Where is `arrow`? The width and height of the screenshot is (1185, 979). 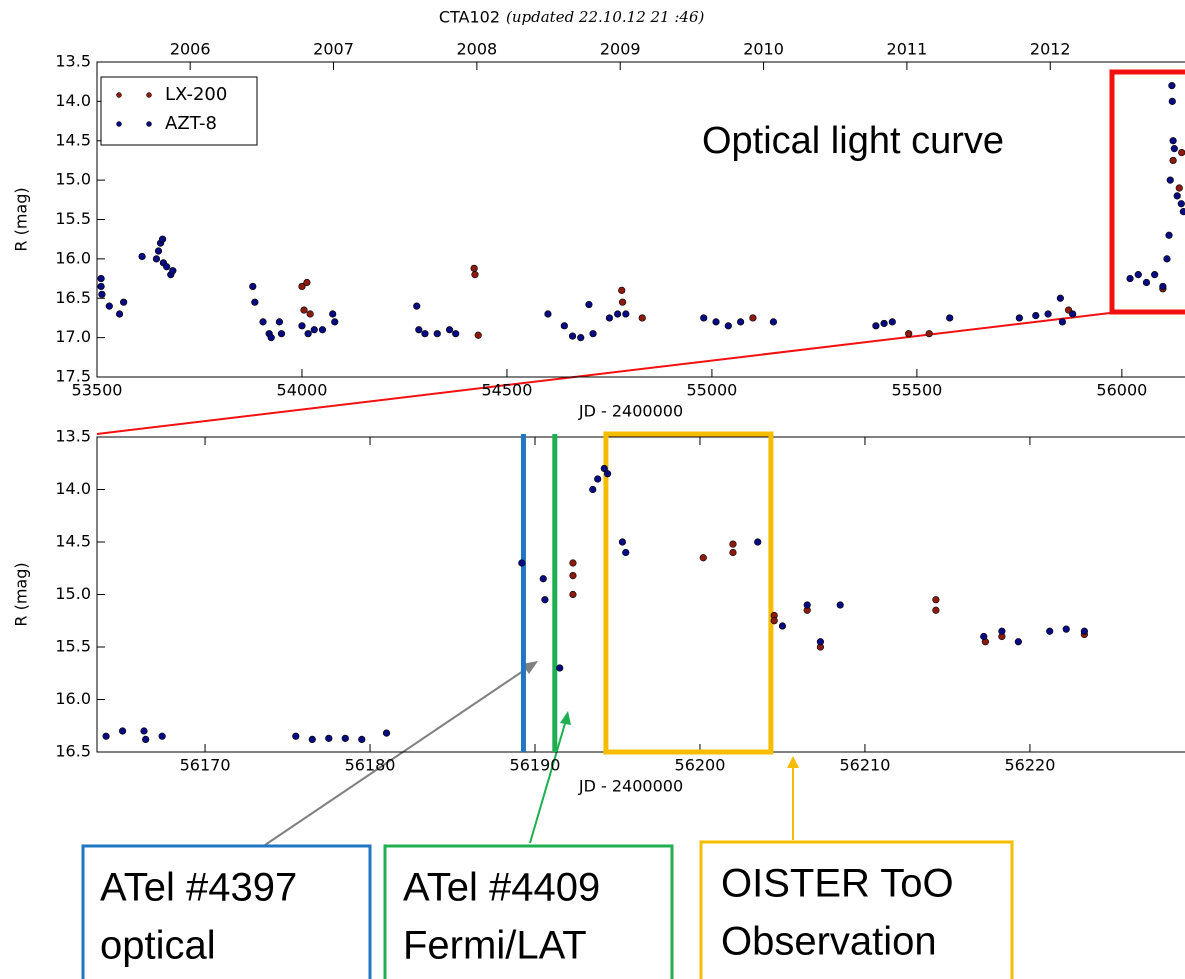 arrow is located at coordinates (548, 781).